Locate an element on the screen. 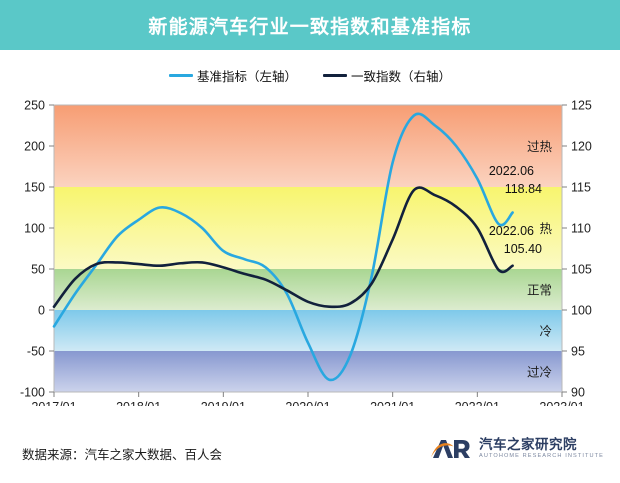 Image resolution: width=620 pixels, height=483 pixels. zone-band-overheated is located at coordinates (308, 146).